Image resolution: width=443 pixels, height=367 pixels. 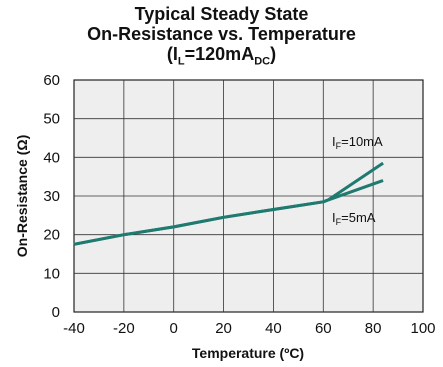 What do you see at coordinates (249, 328) in the screenshot?
I see `x-tick-labels: -40 -20 0 20 40 60 80 100` at bounding box center [249, 328].